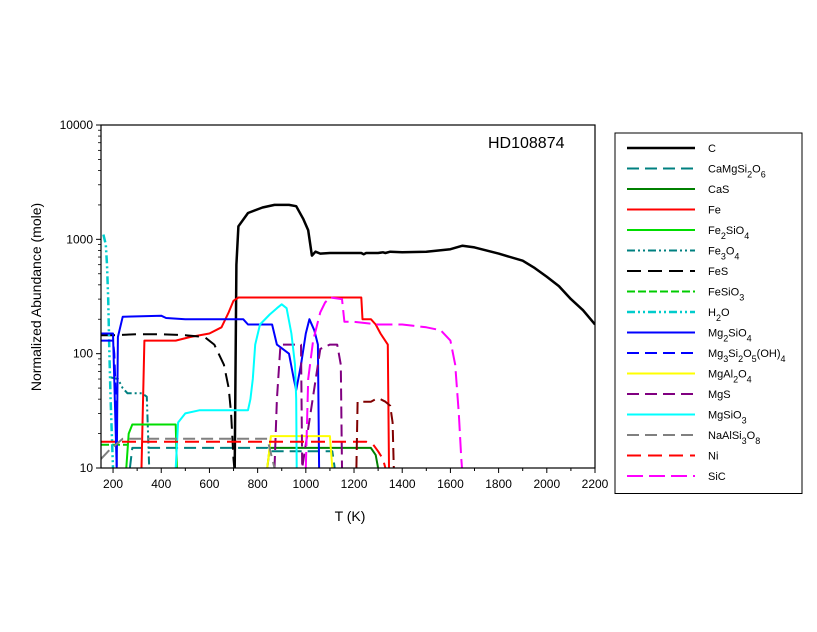 Image resolution: width=817 pixels, height=632 pixels. I want to click on x-tick-label: 200, so click(113, 484).